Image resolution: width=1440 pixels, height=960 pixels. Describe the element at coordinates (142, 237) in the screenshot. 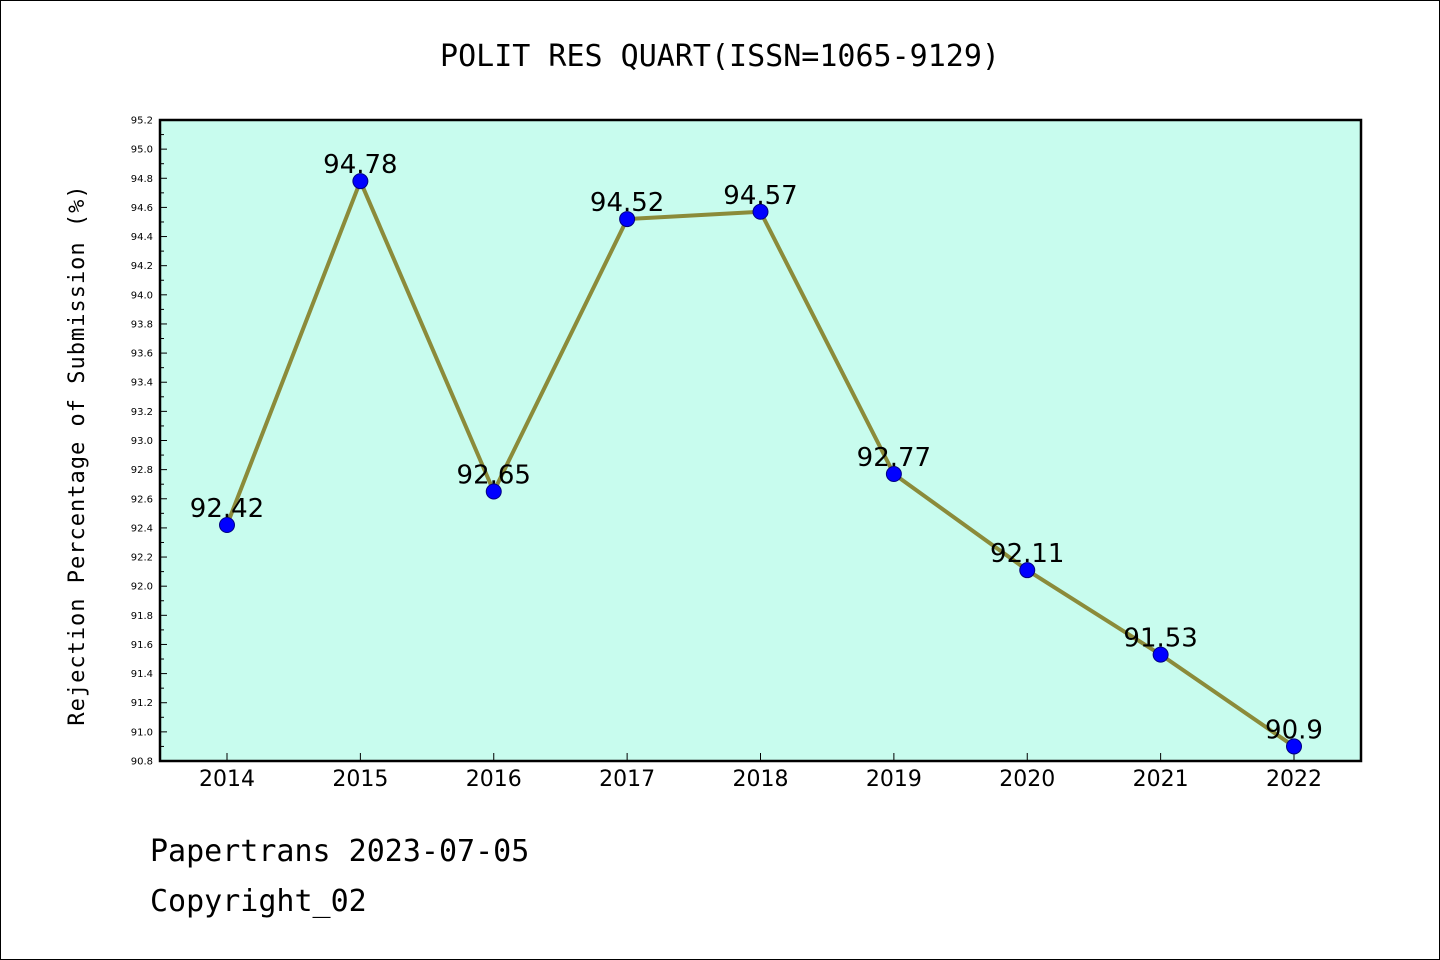

I see `y-tick-label: 94.4` at that location.